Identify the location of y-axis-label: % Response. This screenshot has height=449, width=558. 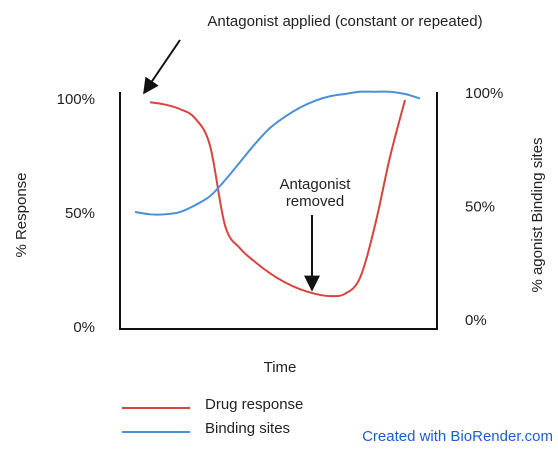
(21, 214).